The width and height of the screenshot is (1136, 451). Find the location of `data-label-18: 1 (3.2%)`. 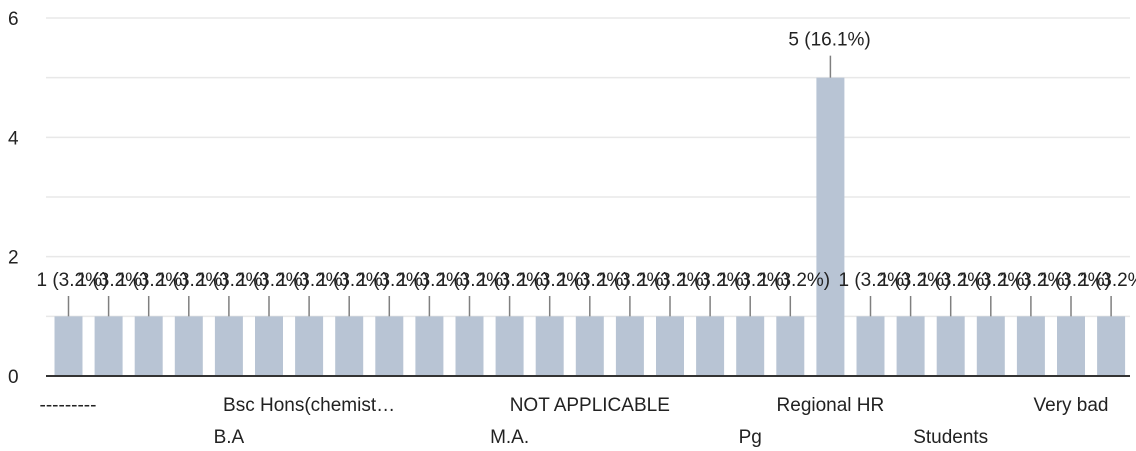

data-label-18: 1 (3.2%) is located at coordinates (794, 280).